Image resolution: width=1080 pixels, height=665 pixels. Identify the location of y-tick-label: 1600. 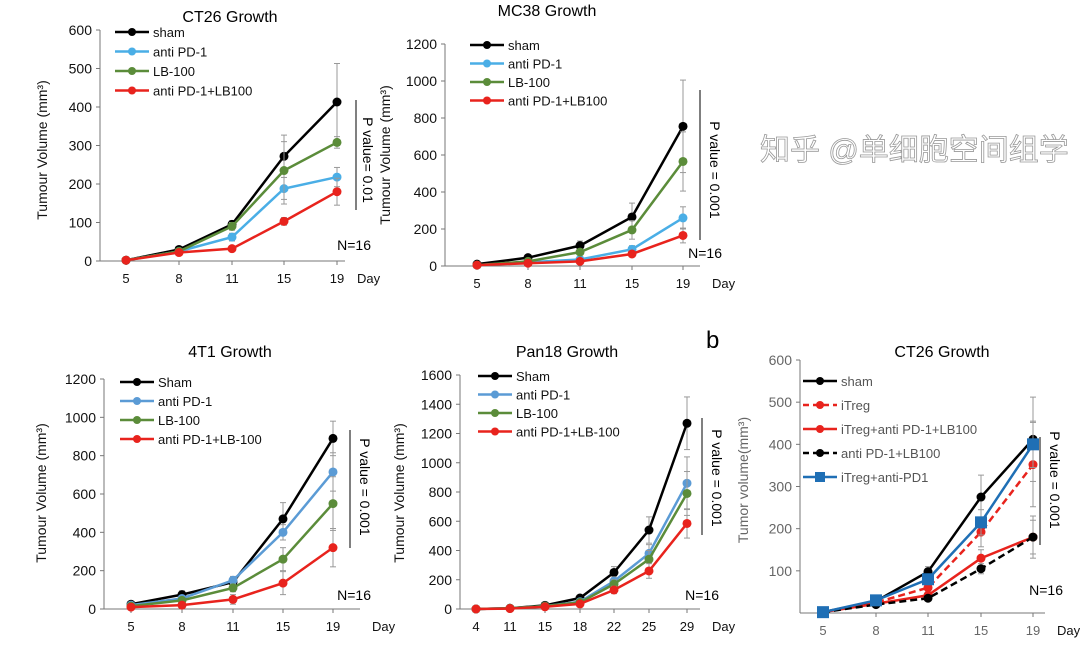
(436, 375).